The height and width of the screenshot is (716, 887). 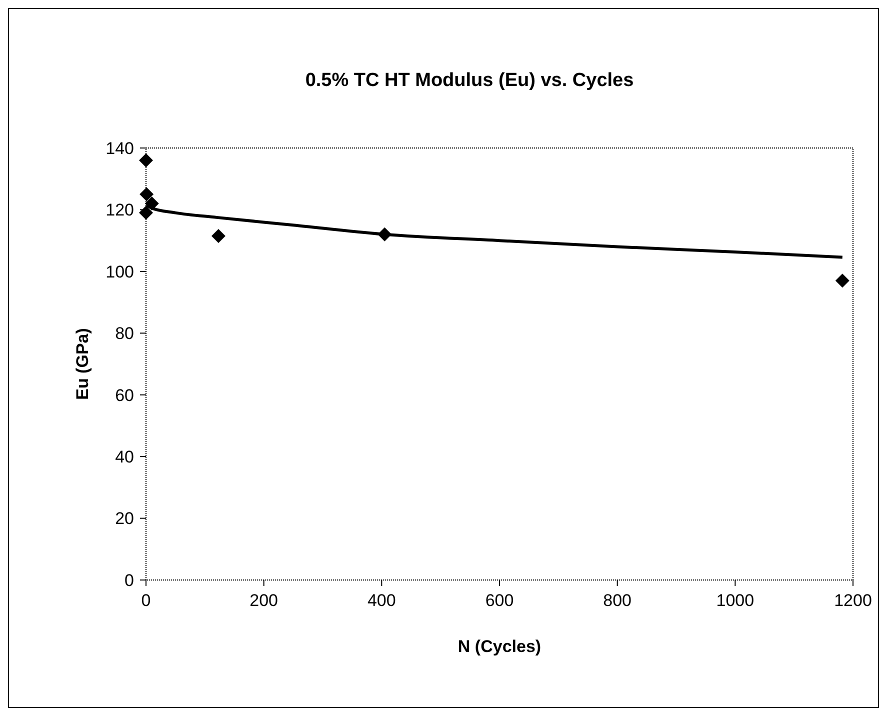 What do you see at coordinates (129, 580) in the screenshot?
I see `y-tick-label: 0` at bounding box center [129, 580].